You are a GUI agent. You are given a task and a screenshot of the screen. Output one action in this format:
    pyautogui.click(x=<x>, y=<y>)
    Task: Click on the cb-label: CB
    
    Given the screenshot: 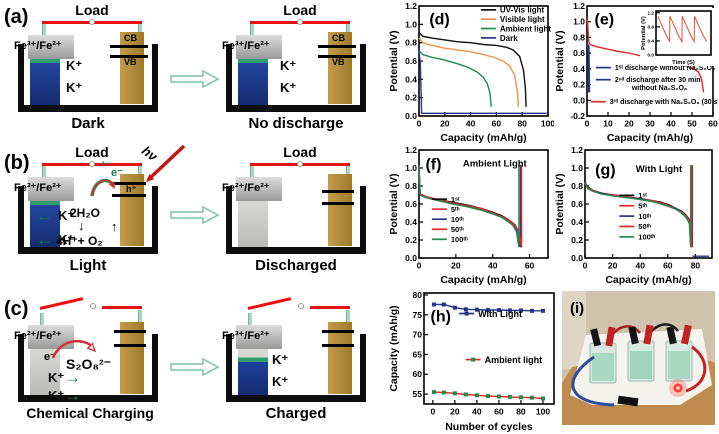 What is the action you would take?
    pyautogui.click(x=130, y=38)
    